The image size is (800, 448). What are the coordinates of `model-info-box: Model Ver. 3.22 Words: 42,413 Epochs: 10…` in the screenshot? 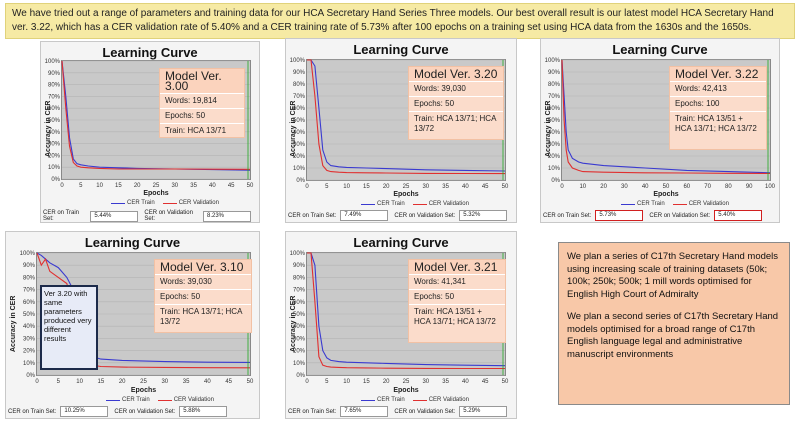 It's located at (718, 108).